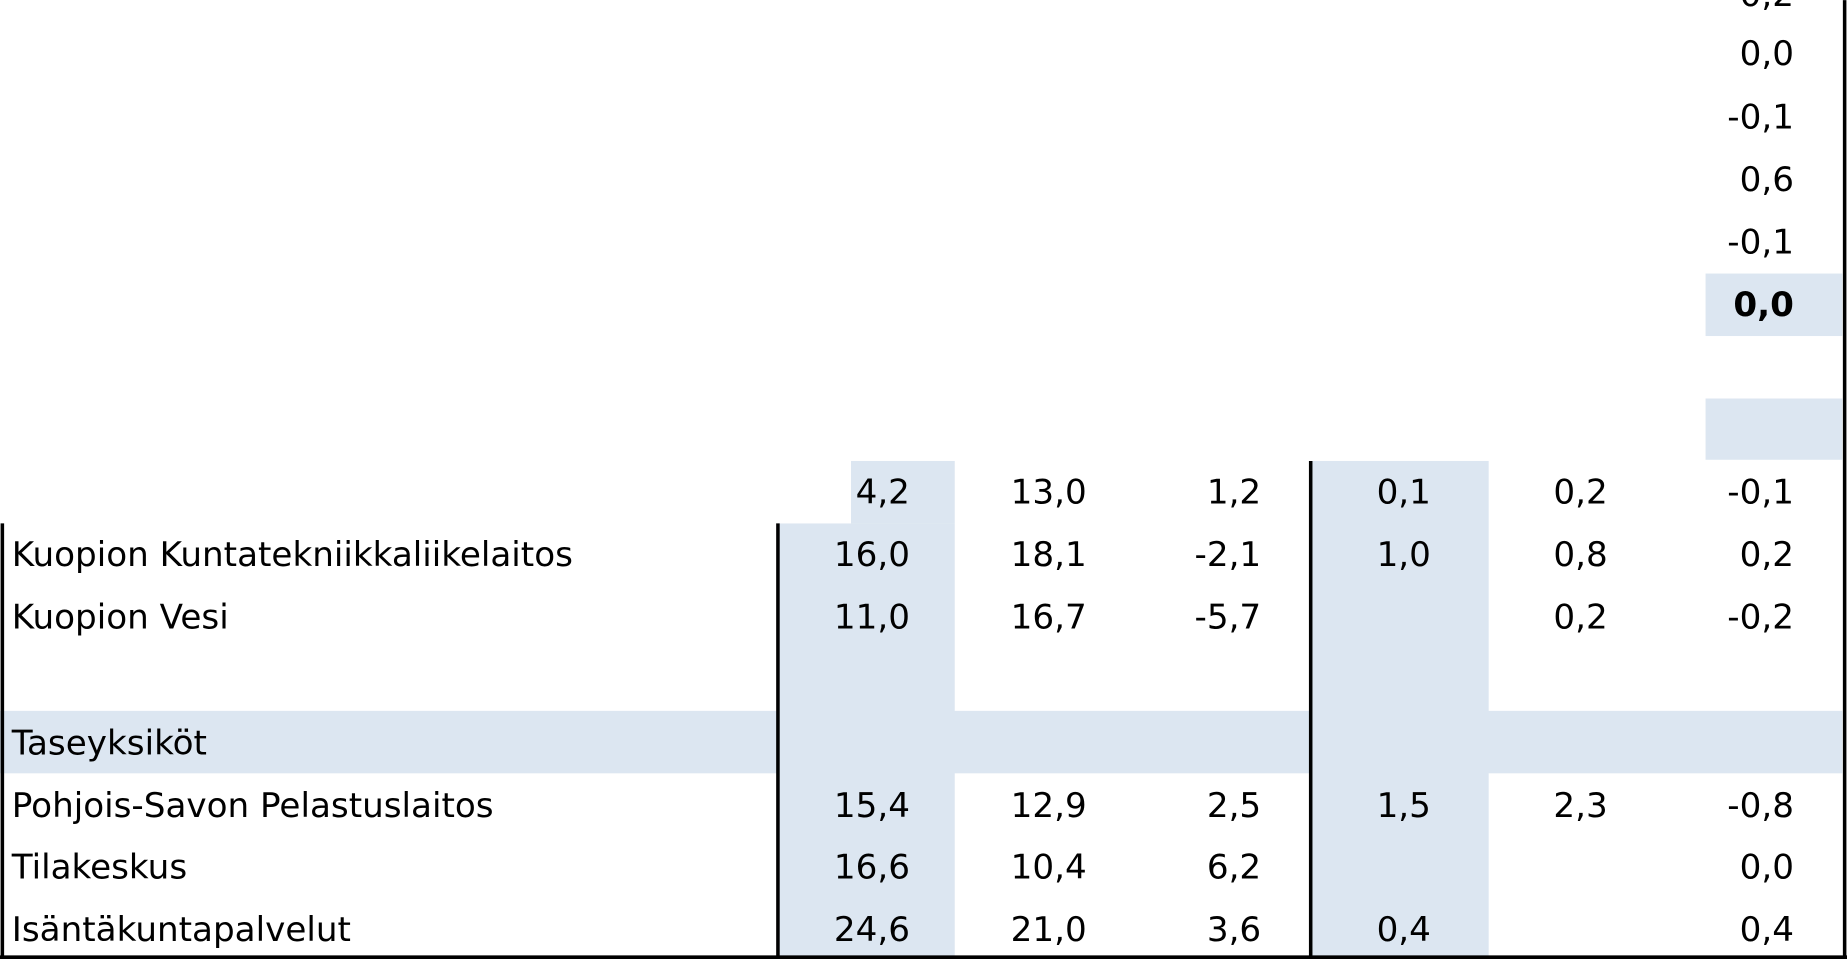 Image resolution: width=1847 pixels, height=962 pixels. I want to click on cell-value: 12,9, so click(1049, 806).